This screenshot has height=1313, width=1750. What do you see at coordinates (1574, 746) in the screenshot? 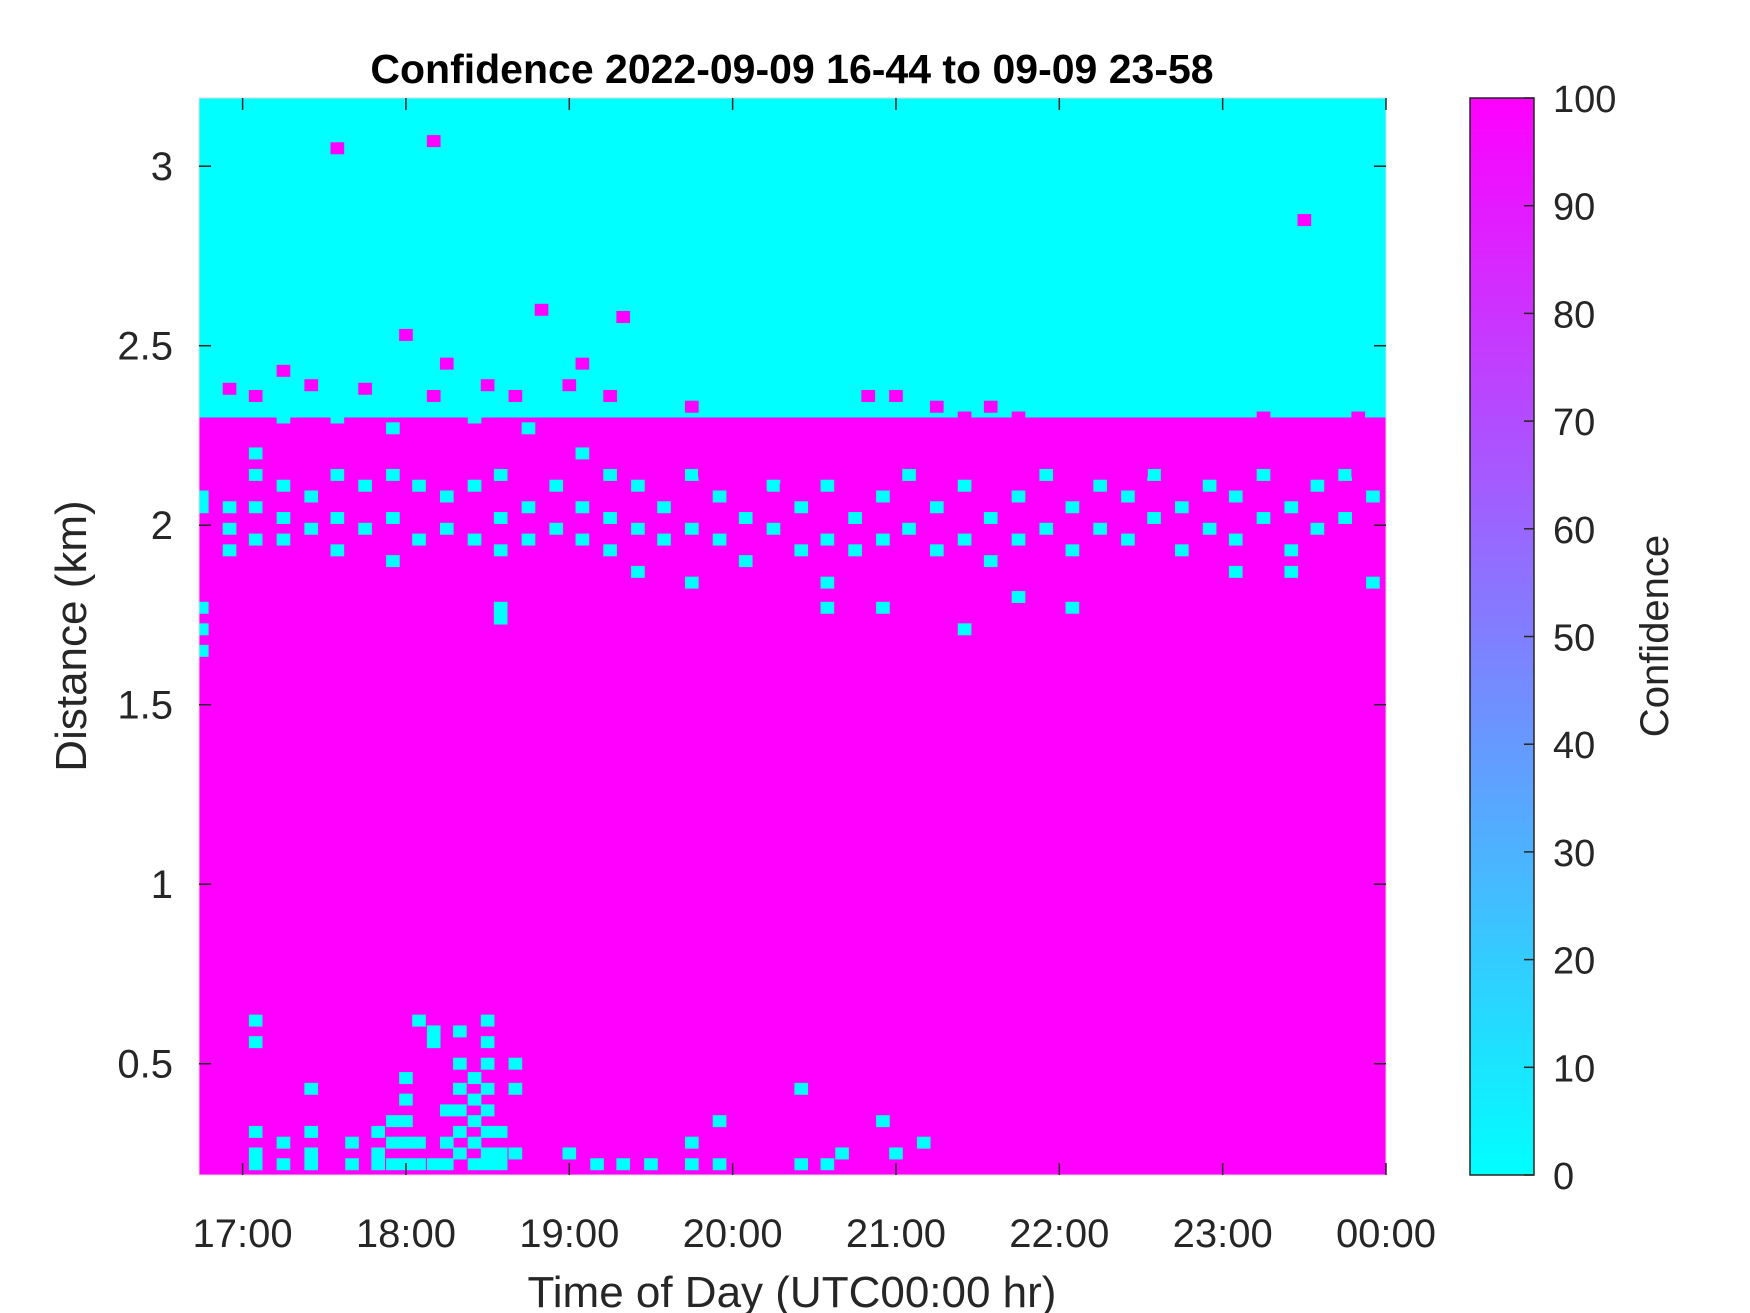
I see `colorbar-tick-label: 40` at bounding box center [1574, 746].